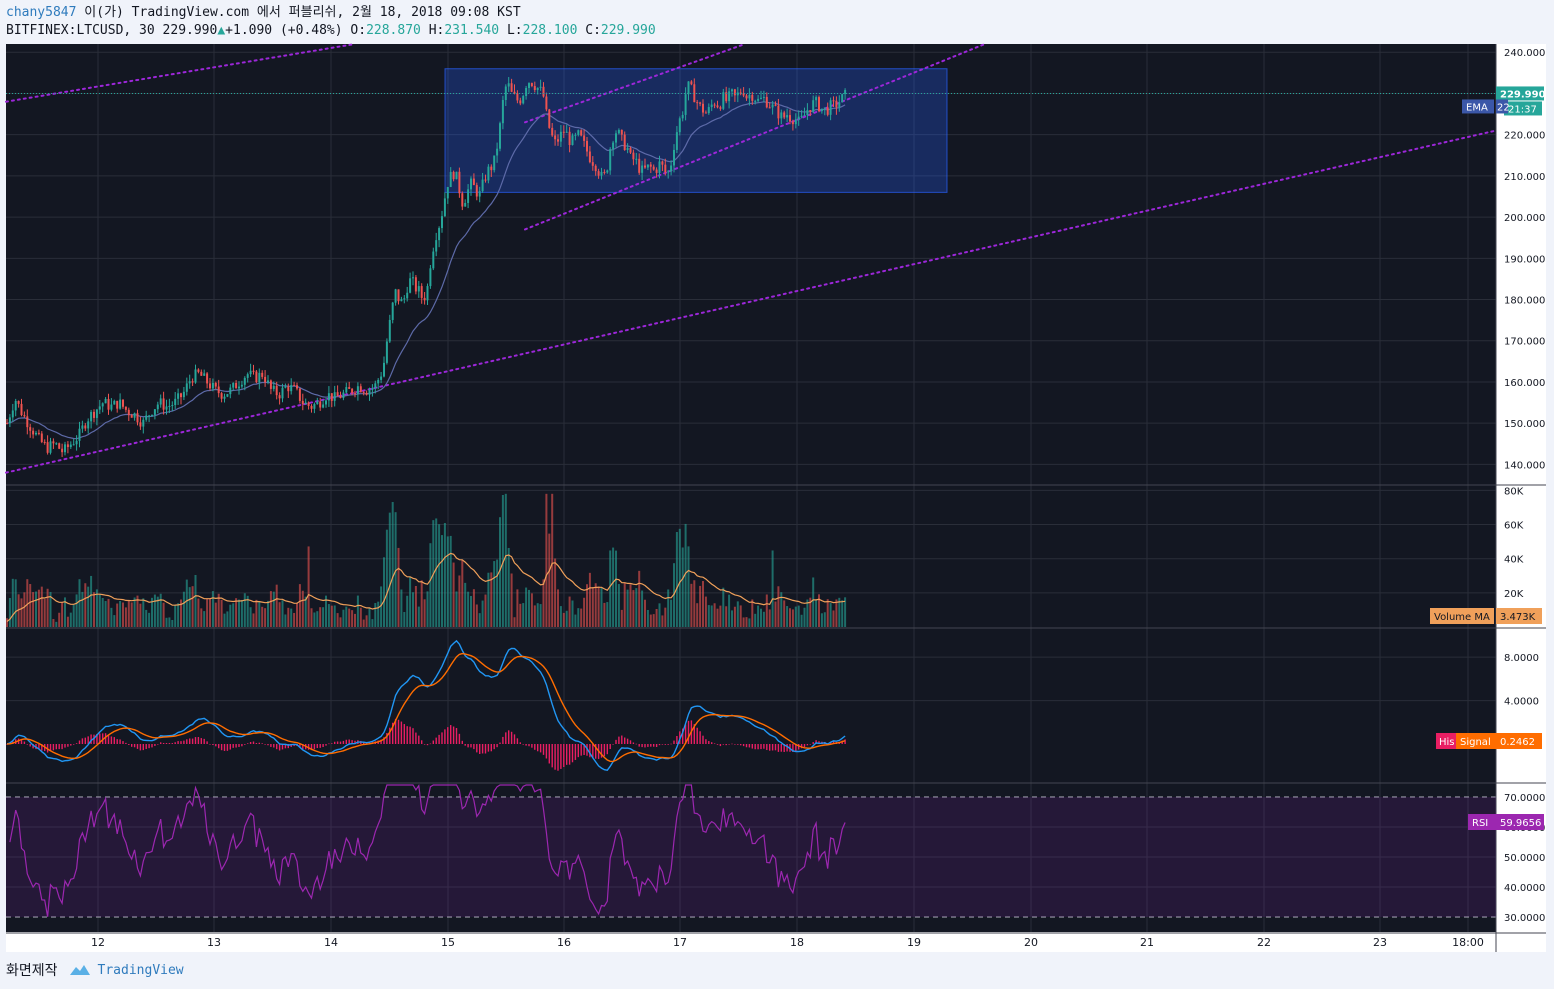  Describe the element at coordinates (1524, 918) in the screenshot. I see `rsi-axis-tick-label: 30.0000` at that location.